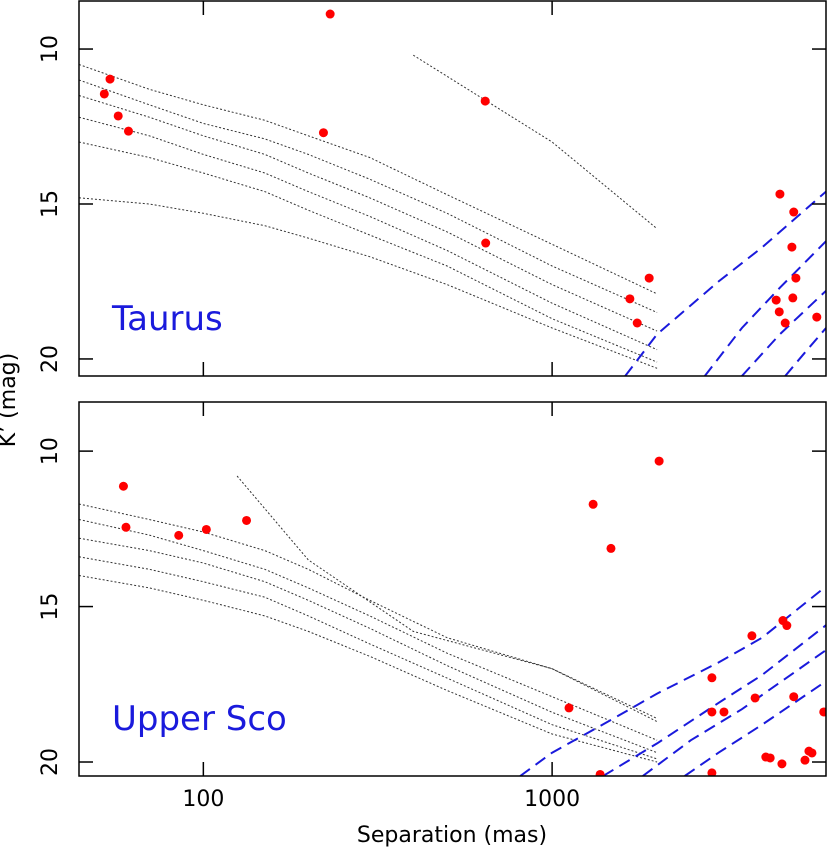  What do you see at coordinates (552, 799) in the screenshot?
I see `x-tick-label: 1000` at bounding box center [552, 799].